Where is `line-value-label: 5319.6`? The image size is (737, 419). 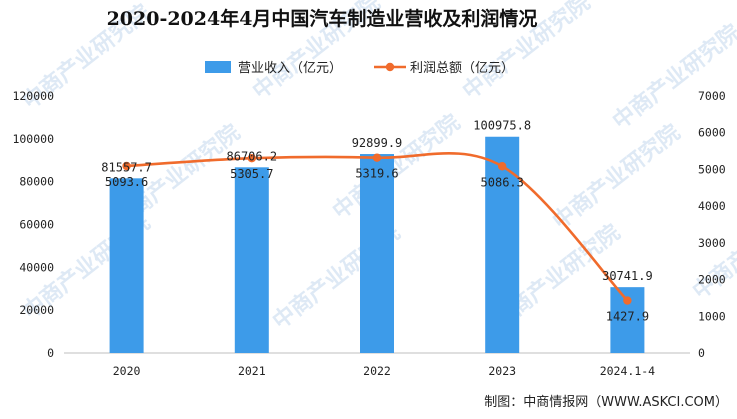
line-value-label: 5319.6 is located at coordinates (376, 174).